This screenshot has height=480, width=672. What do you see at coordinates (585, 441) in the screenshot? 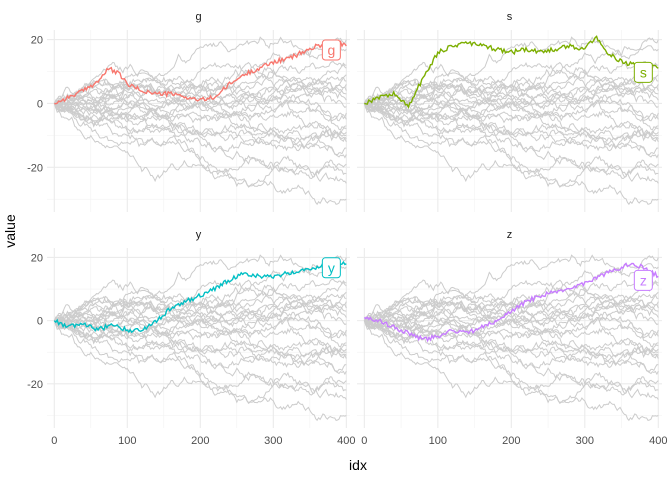
I see `x-tick-label: 300` at bounding box center [585, 441].